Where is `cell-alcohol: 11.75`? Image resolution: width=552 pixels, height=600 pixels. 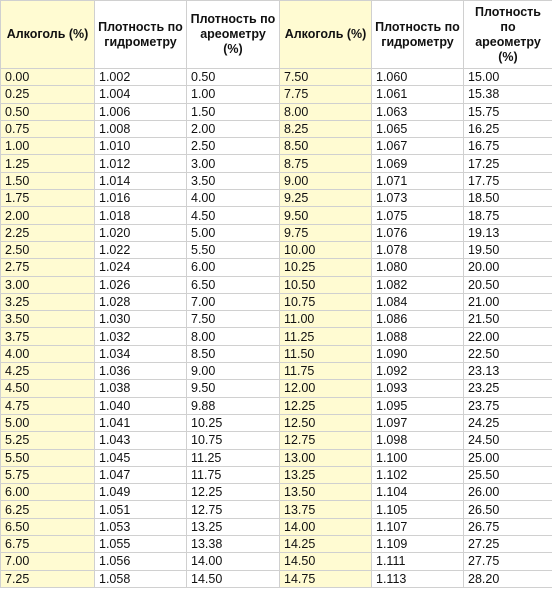 cell-alcohol: 11.75 is located at coordinates (325, 371).